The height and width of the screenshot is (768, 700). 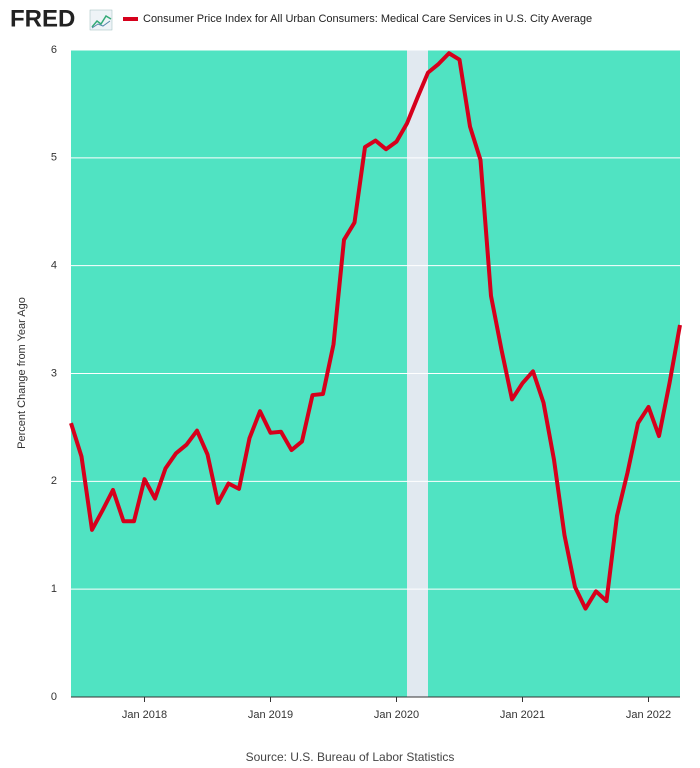 I want to click on x-tick-label: Jan 2021, so click(x=522, y=715).